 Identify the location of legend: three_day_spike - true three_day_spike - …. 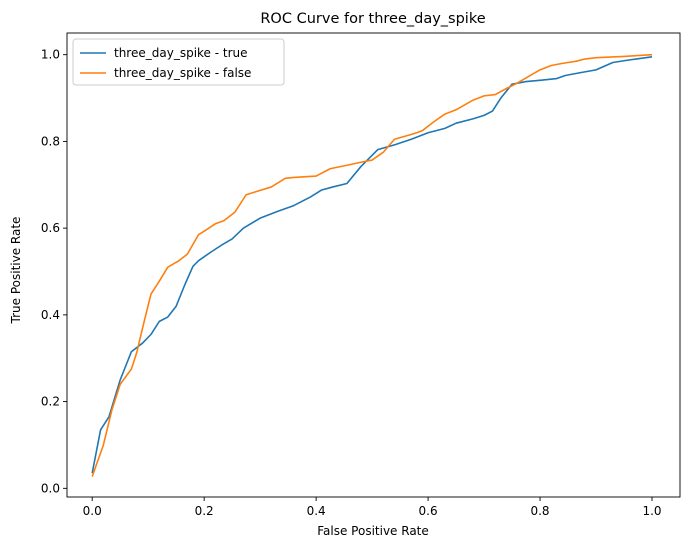
(178, 62).